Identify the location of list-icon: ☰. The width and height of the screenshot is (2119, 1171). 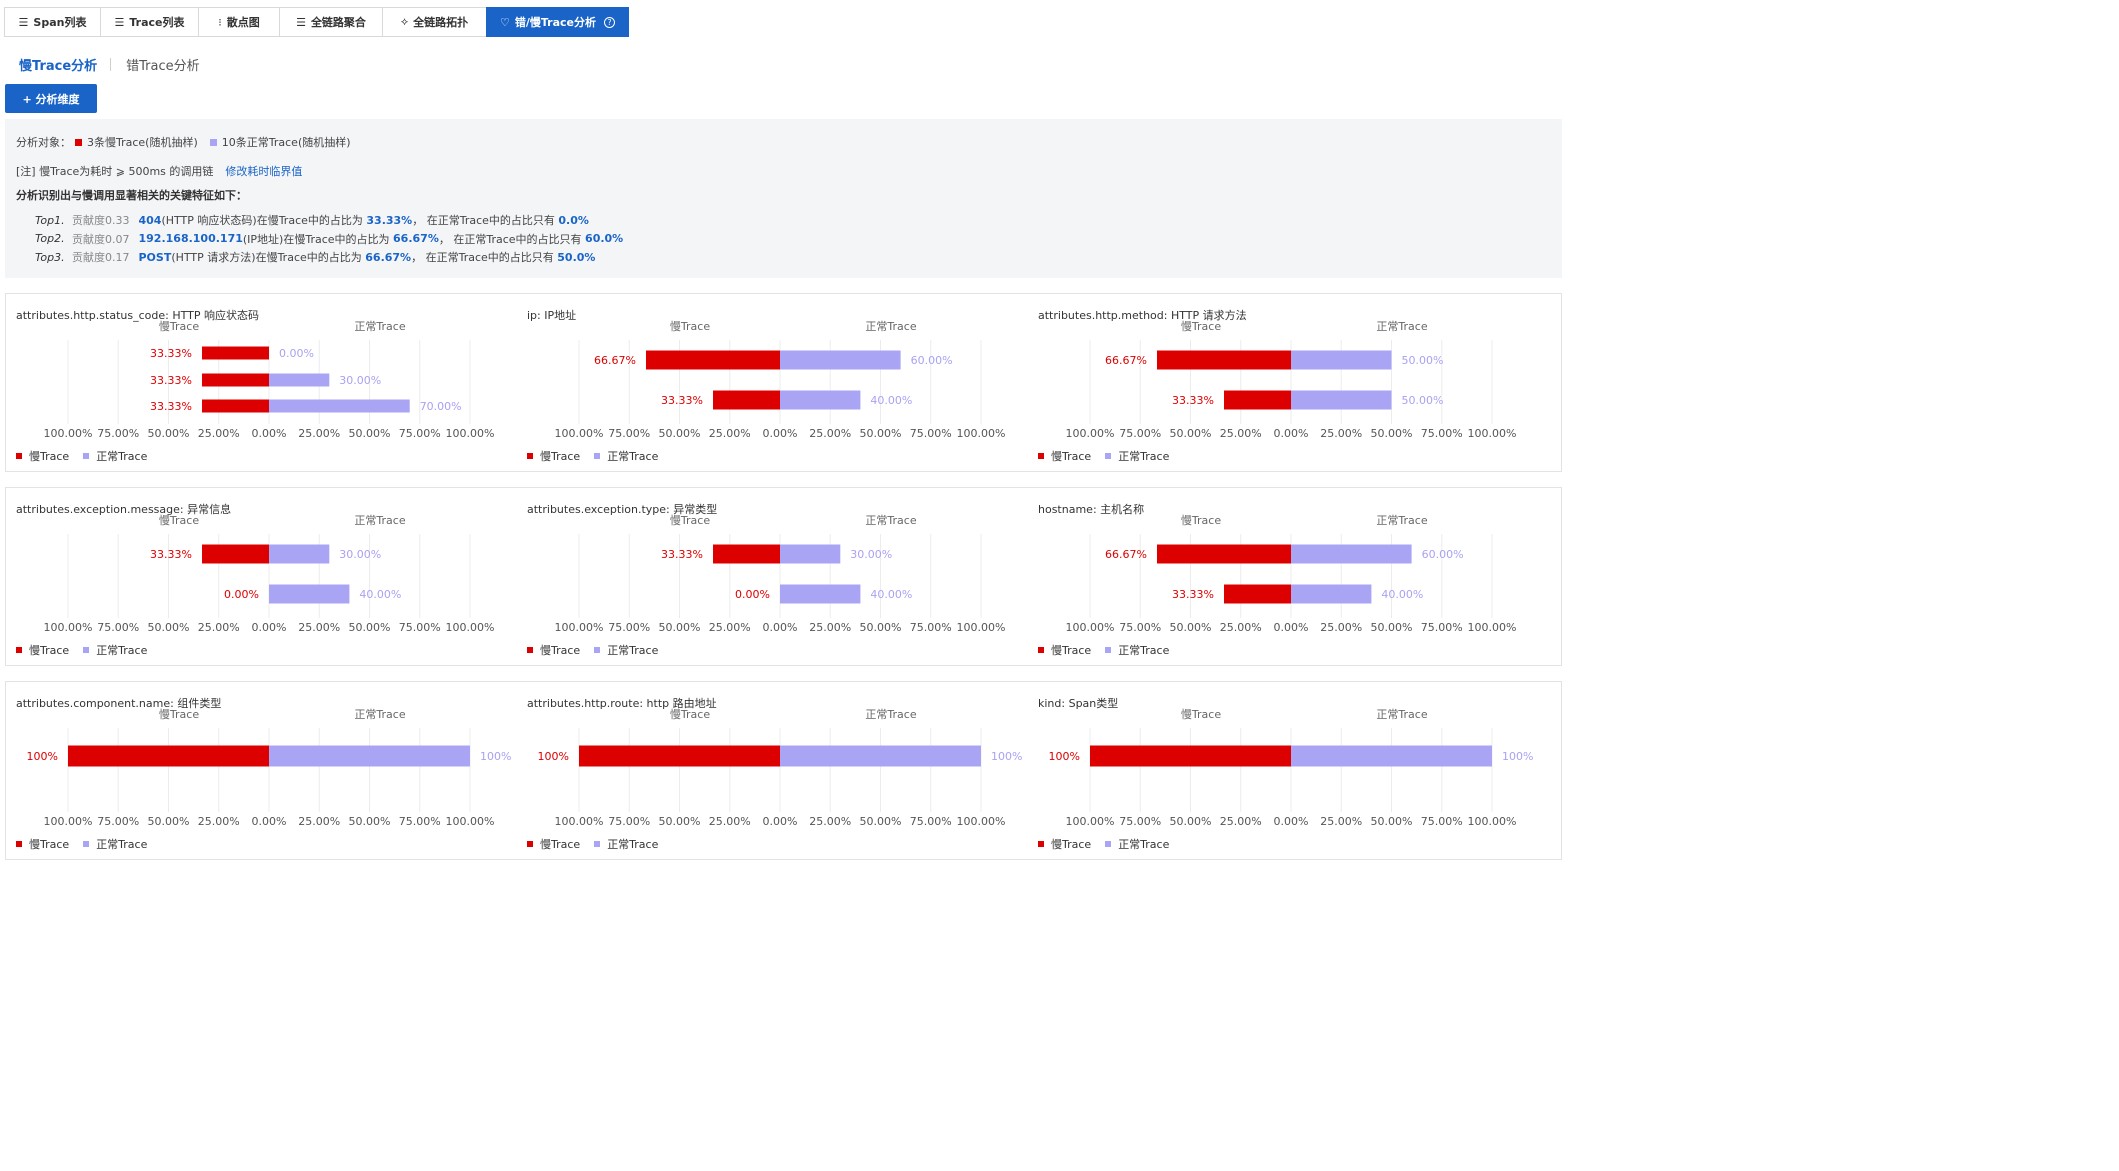
(23, 22).